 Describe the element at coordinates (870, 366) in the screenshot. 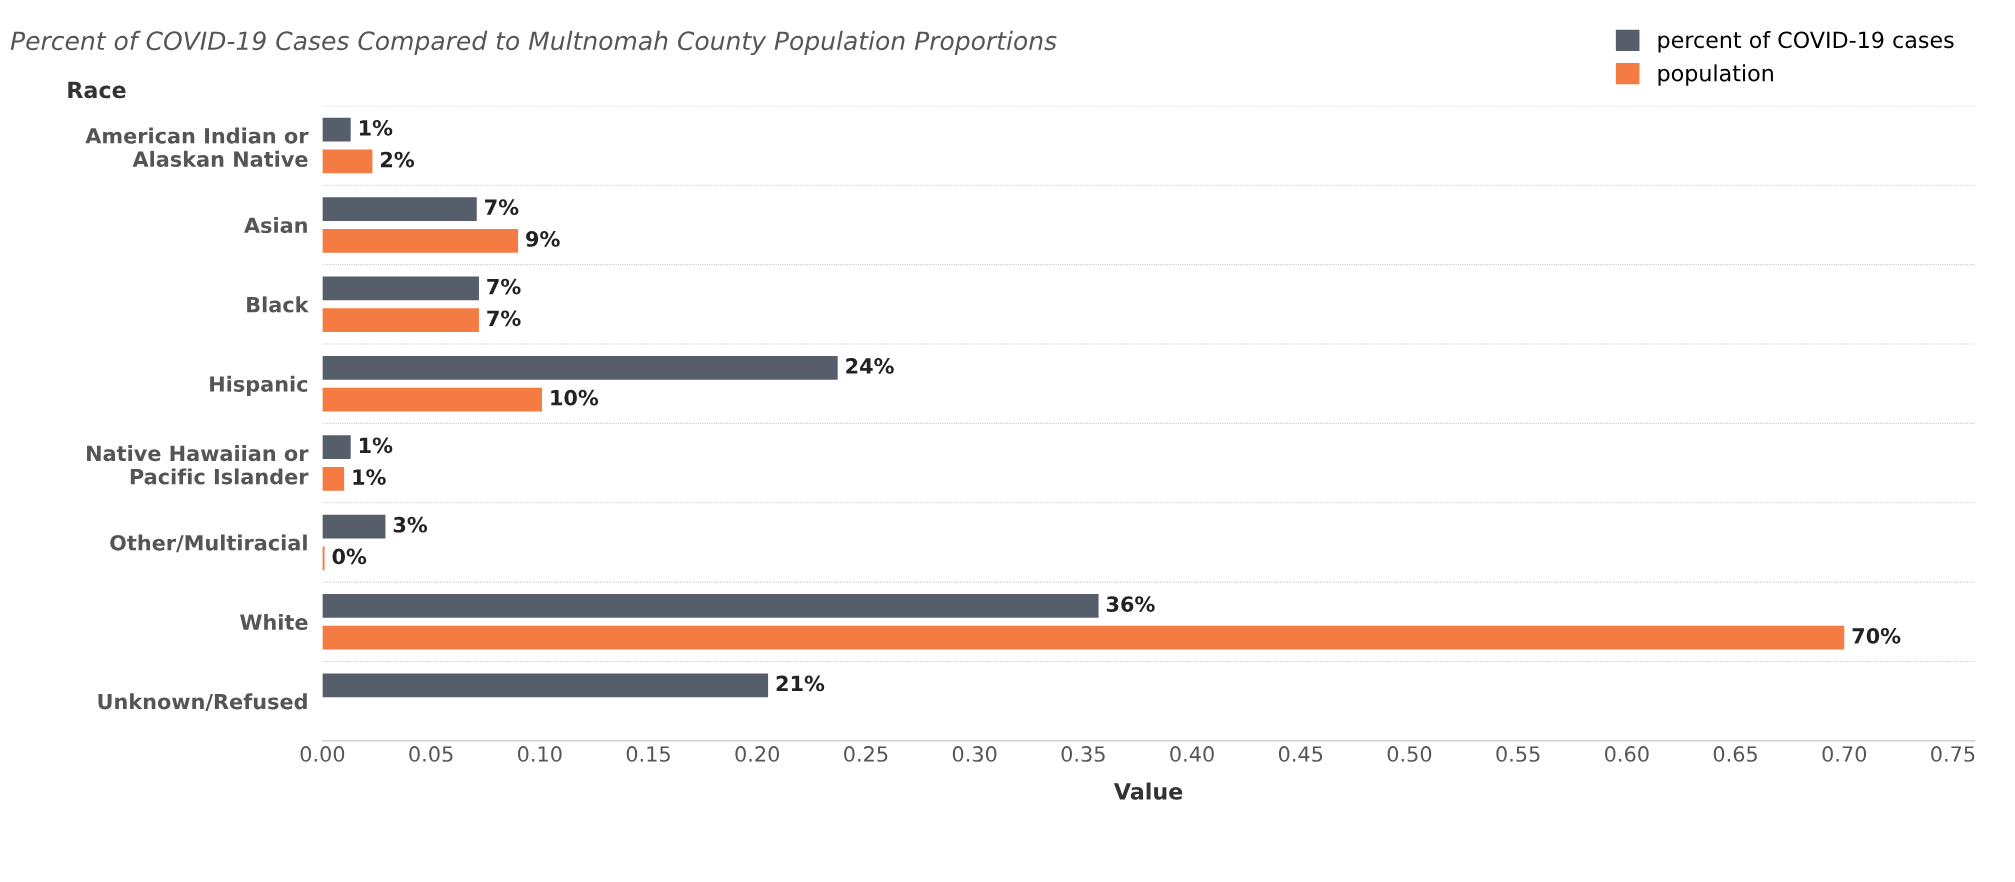

I see `data-label: 24%` at that location.